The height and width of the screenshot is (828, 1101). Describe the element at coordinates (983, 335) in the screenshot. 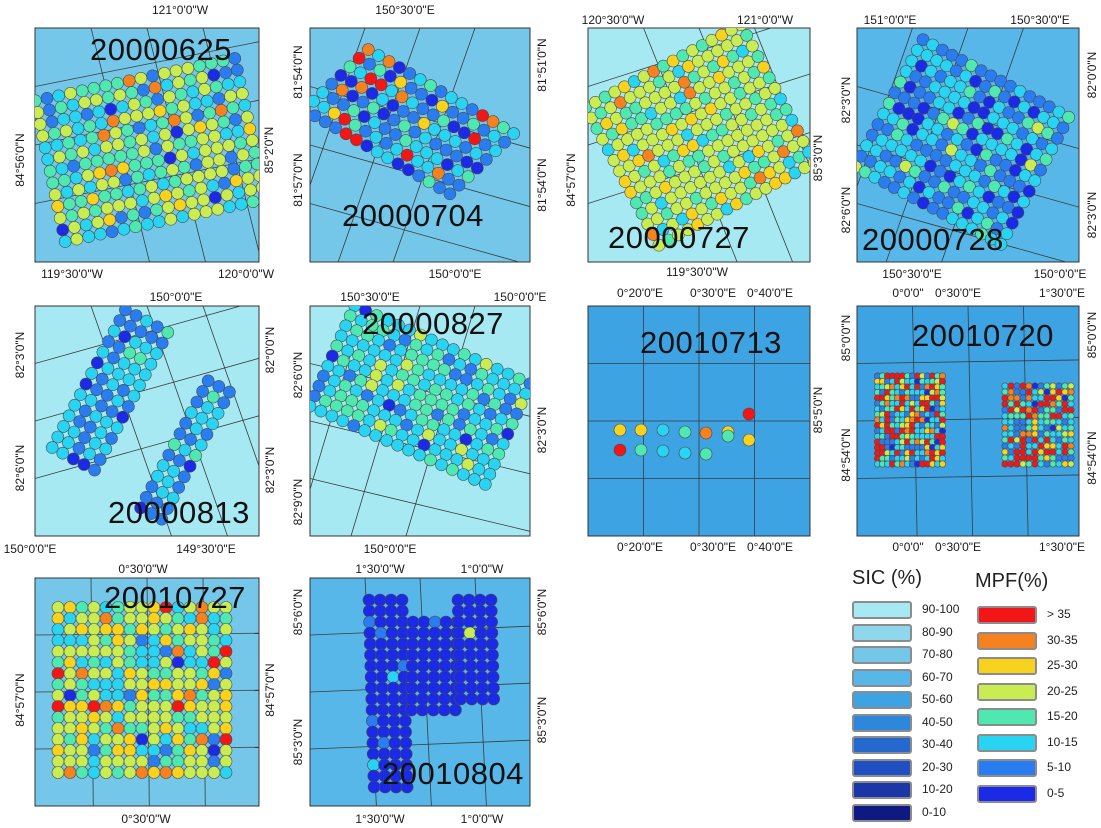

I see `date-label-20010720: 20010720` at that location.